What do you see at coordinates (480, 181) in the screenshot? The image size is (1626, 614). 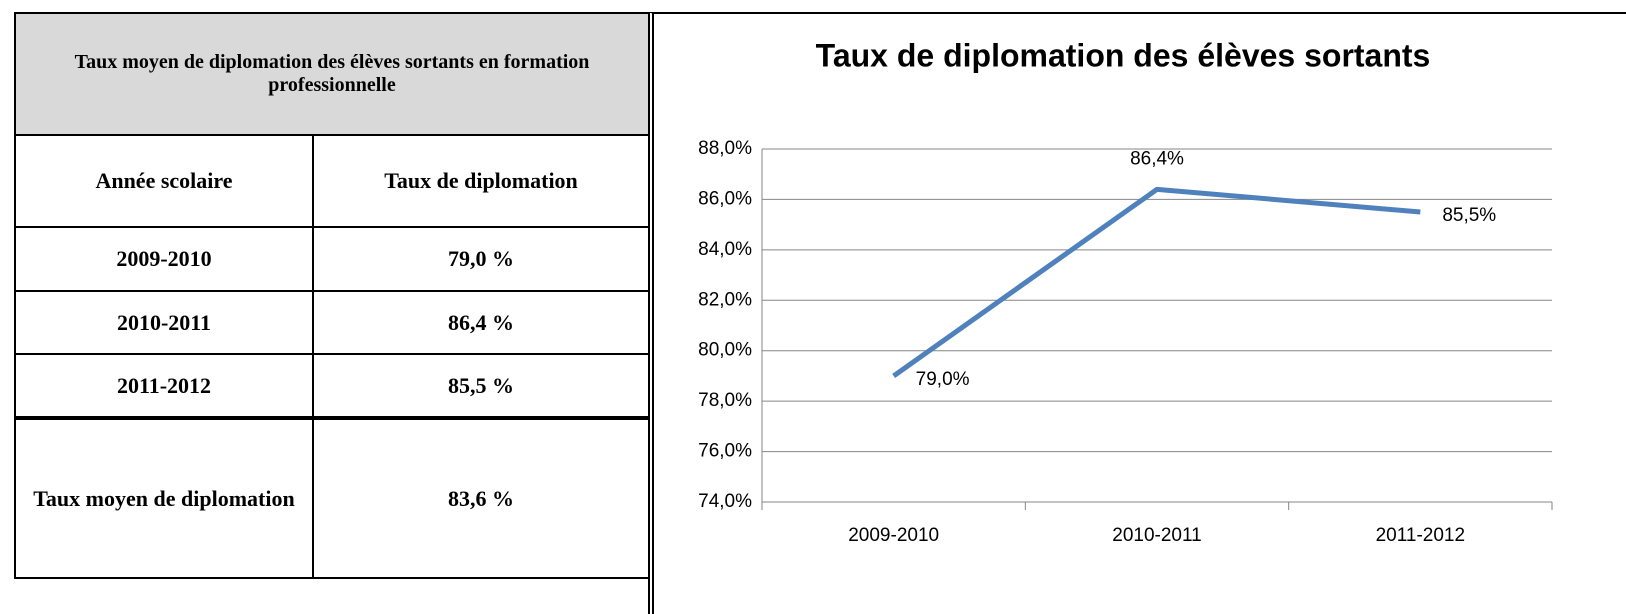 I see `column-header: Taux de diplomation` at bounding box center [480, 181].